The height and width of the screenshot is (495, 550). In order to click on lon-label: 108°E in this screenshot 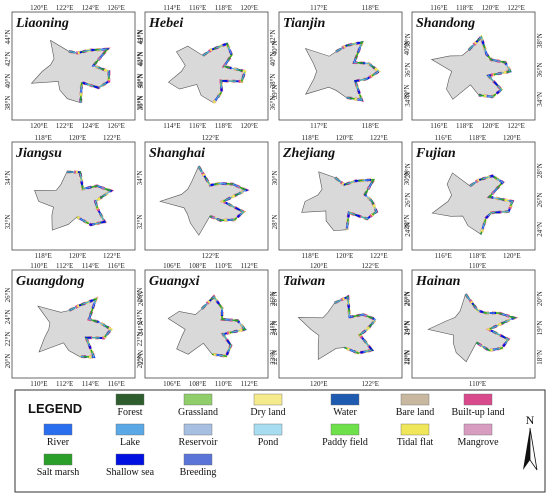, I will do `click(198, 384)`.